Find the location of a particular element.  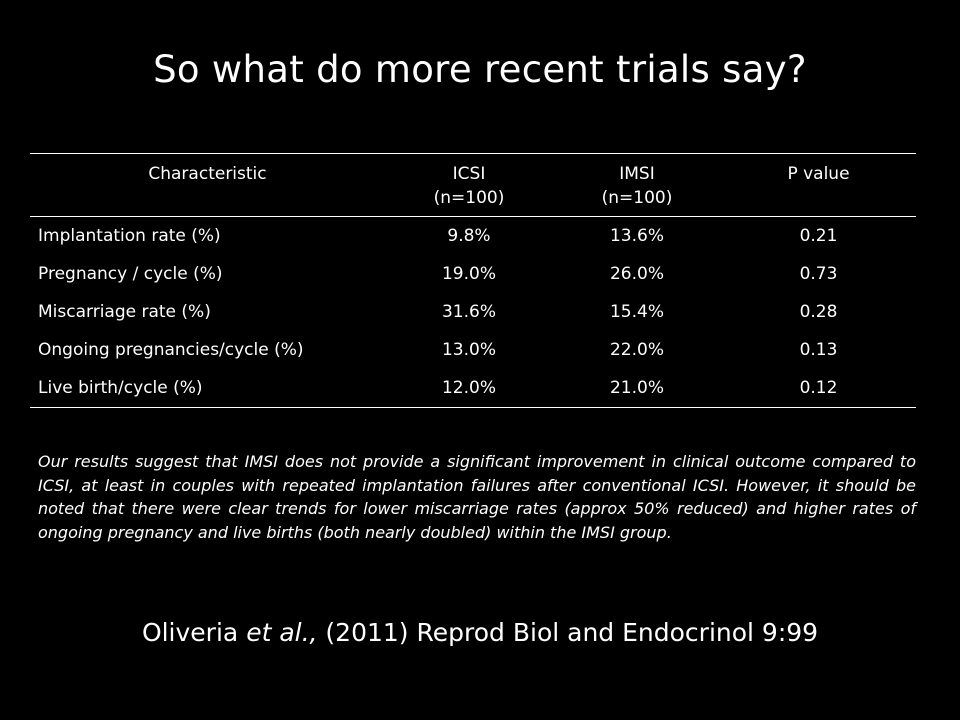

cell-characteristic: Ongoing pregnancies/cycle (%) is located at coordinates (171, 350).